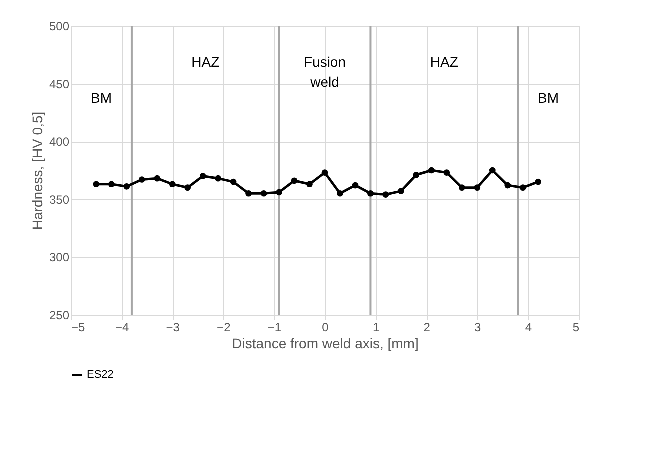 This screenshot has width=670, height=450. Describe the element at coordinates (100, 375) in the screenshot. I see `legend-label: ES22` at that location.